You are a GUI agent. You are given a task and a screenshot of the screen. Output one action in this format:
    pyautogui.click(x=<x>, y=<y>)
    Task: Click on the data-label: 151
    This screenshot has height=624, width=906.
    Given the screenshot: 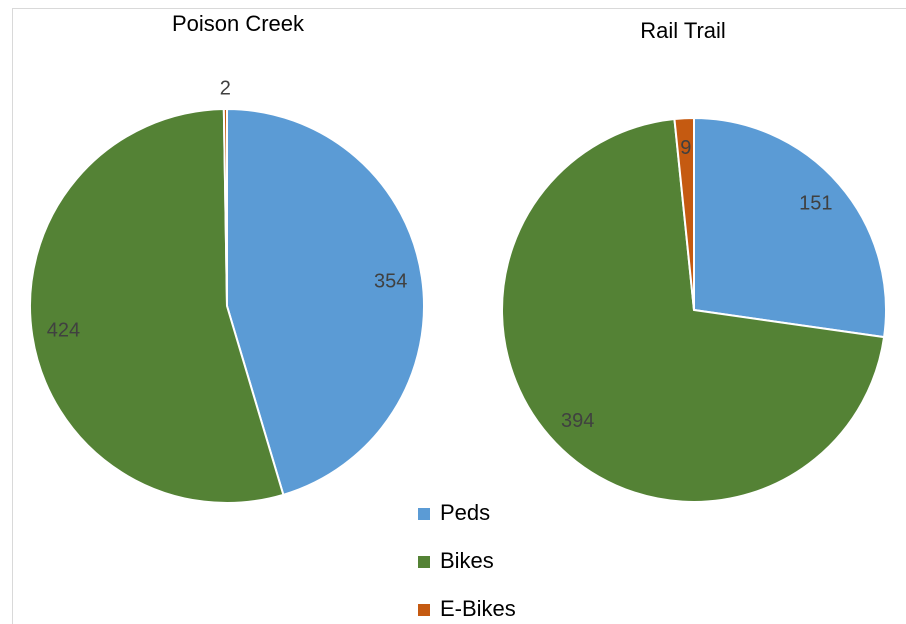 What is the action you would take?
    pyautogui.click(x=815, y=204)
    